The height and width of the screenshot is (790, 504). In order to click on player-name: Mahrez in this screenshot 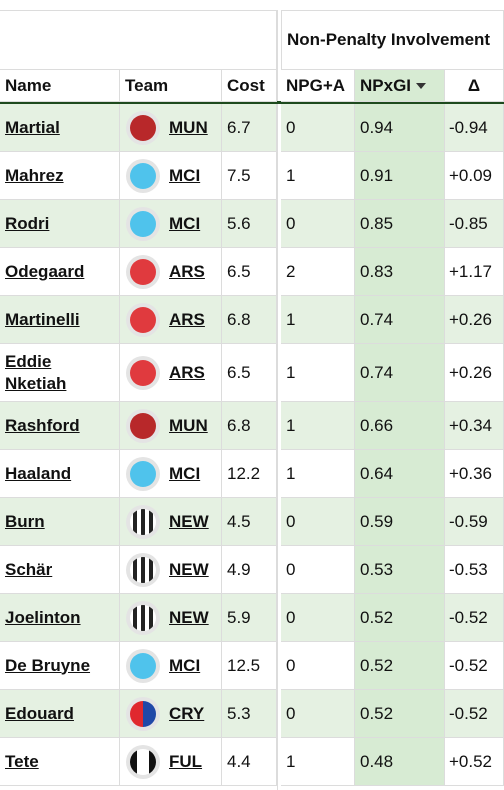, I will do `click(34, 175)`.